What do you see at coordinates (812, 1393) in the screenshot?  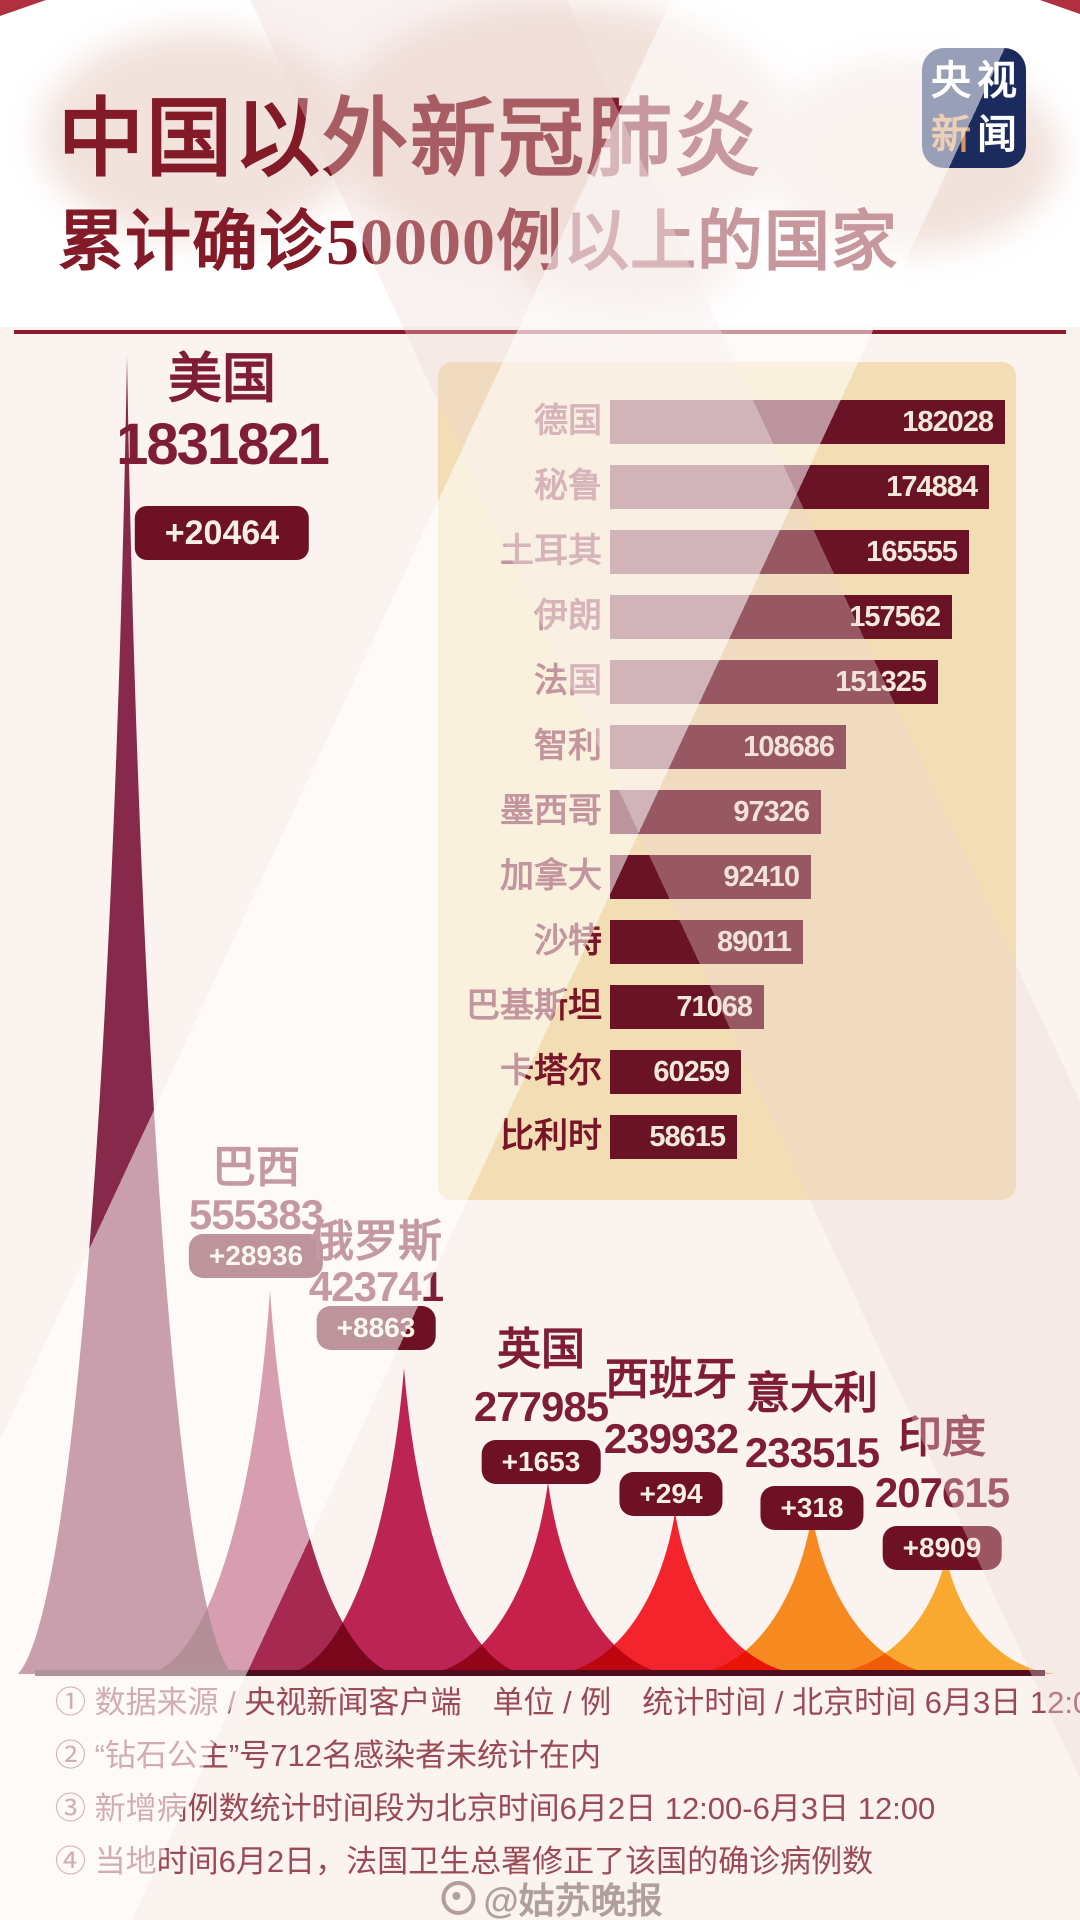 I see `peak-country-name: 意大利` at bounding box center [812, 1393].